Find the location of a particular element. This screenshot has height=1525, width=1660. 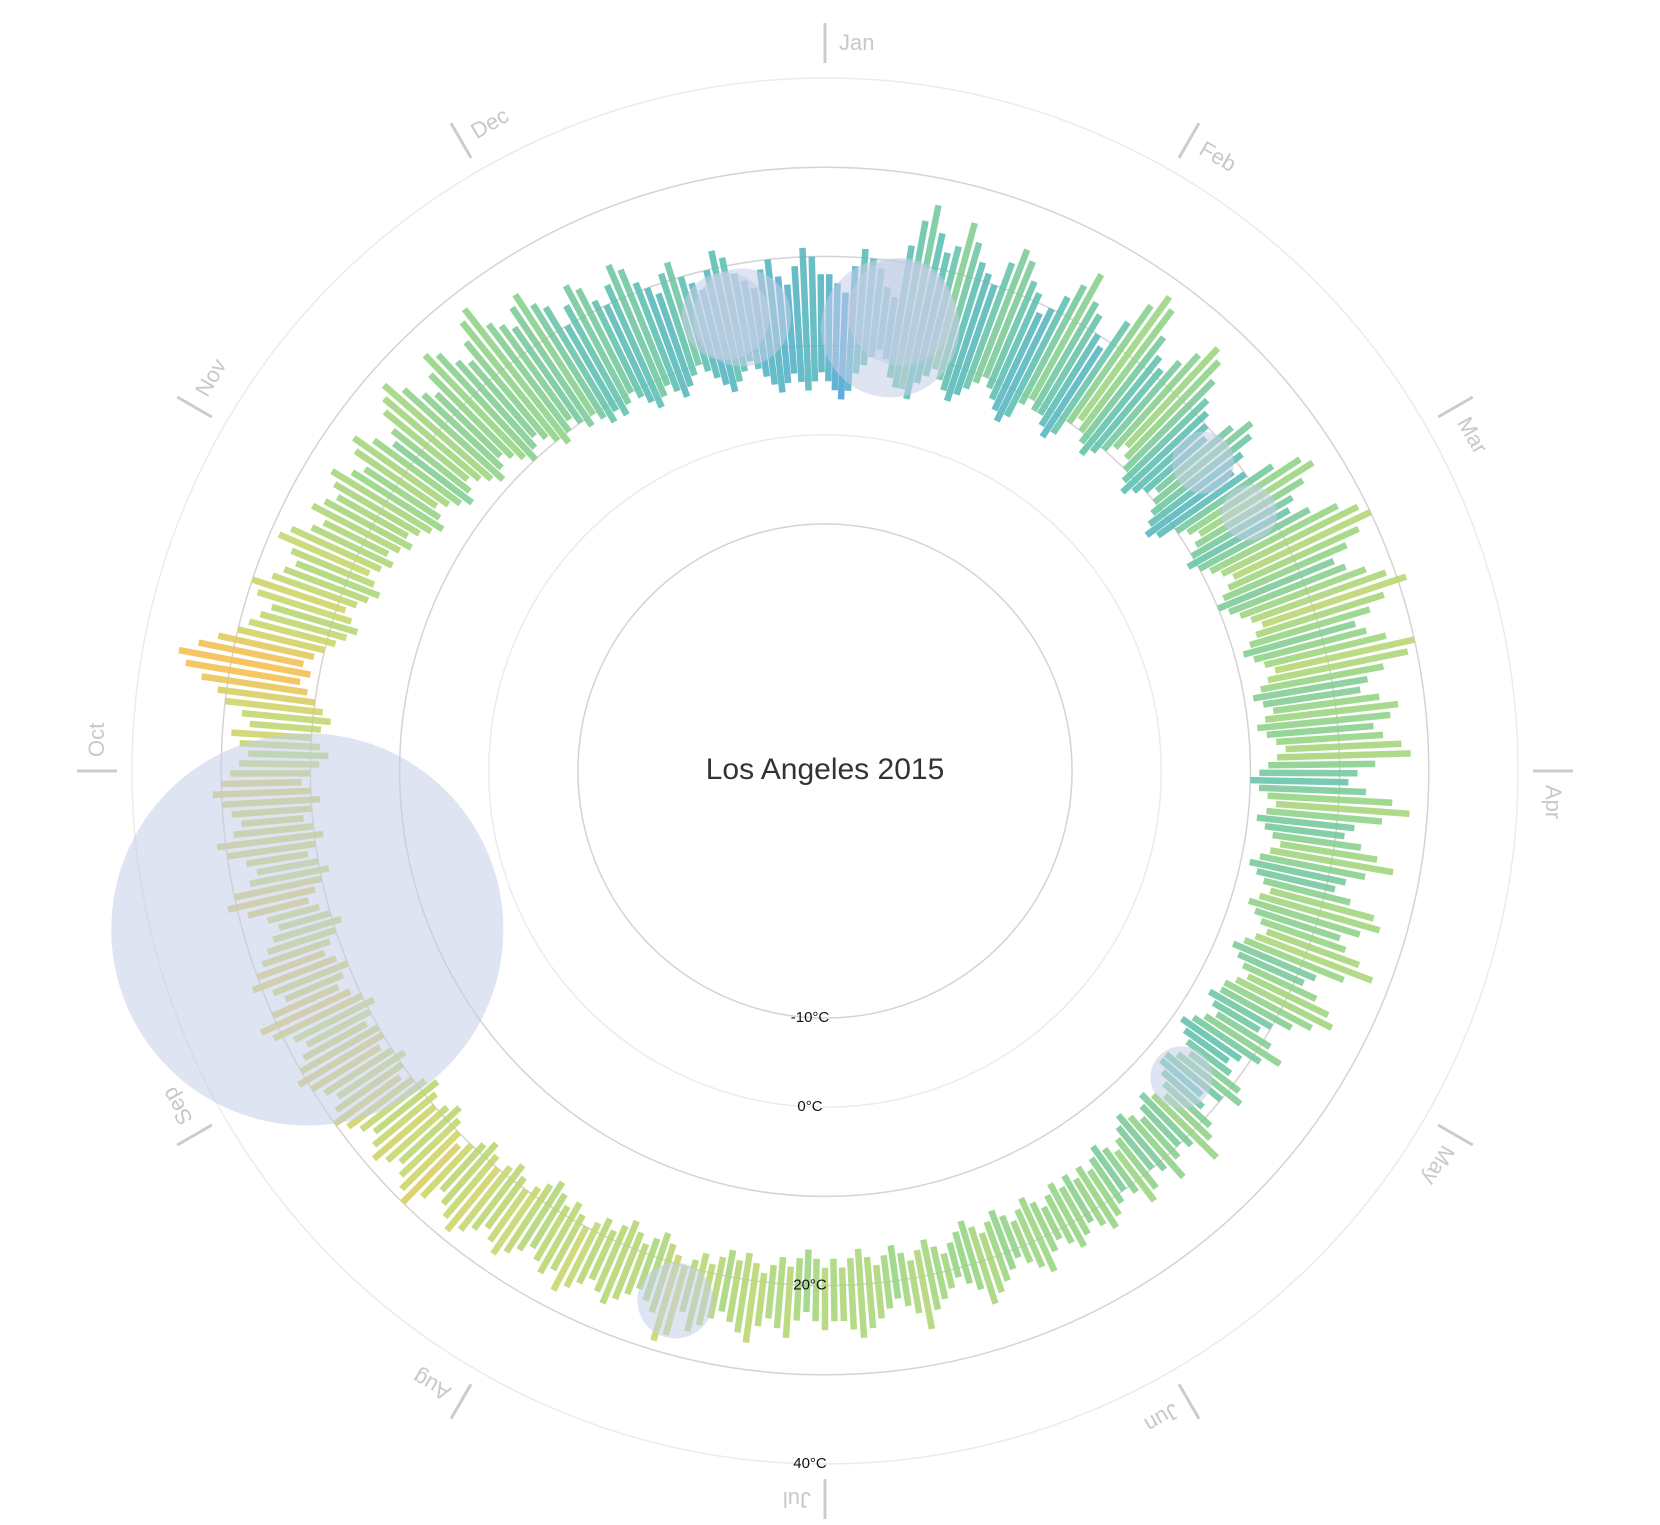

chart-title: Los Angeles 2015 is located at coordinates (825, 769).